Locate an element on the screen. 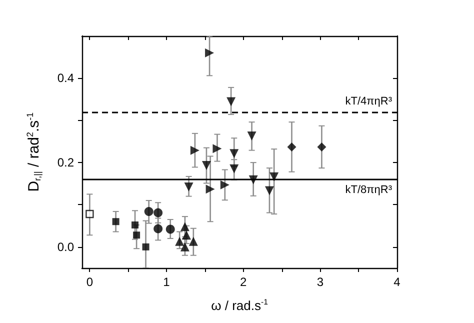  x-tick-label: 0 is located at coordinates (90, 282).